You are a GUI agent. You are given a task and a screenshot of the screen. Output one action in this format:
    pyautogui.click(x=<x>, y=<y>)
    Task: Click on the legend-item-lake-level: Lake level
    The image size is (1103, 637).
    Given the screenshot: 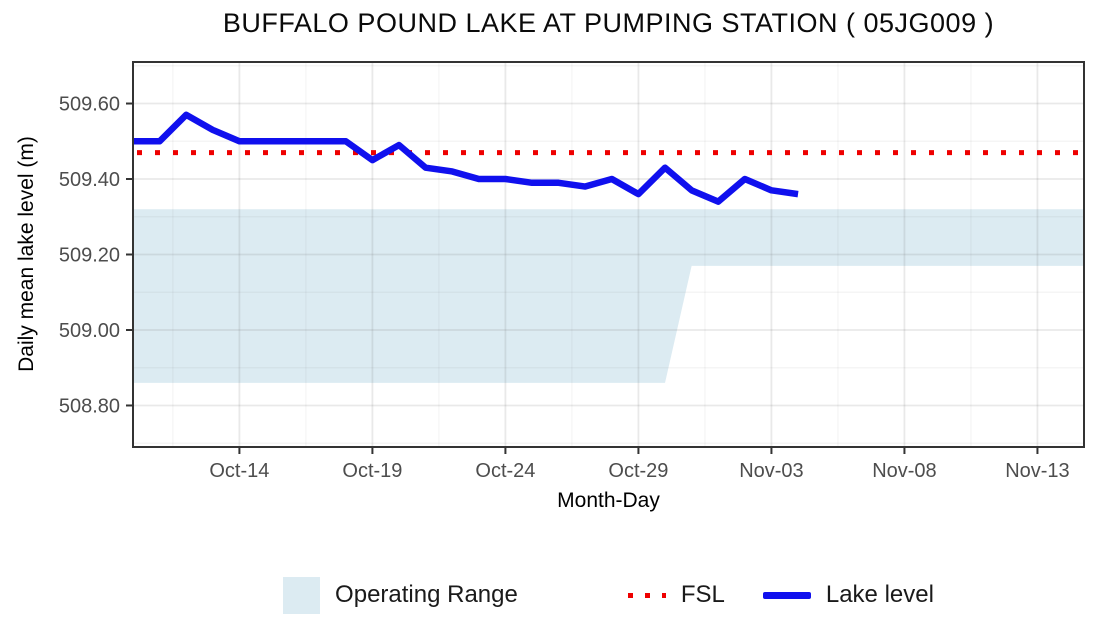 What is the action you would take?
    pyautogui.click(x=848, y=595)
    